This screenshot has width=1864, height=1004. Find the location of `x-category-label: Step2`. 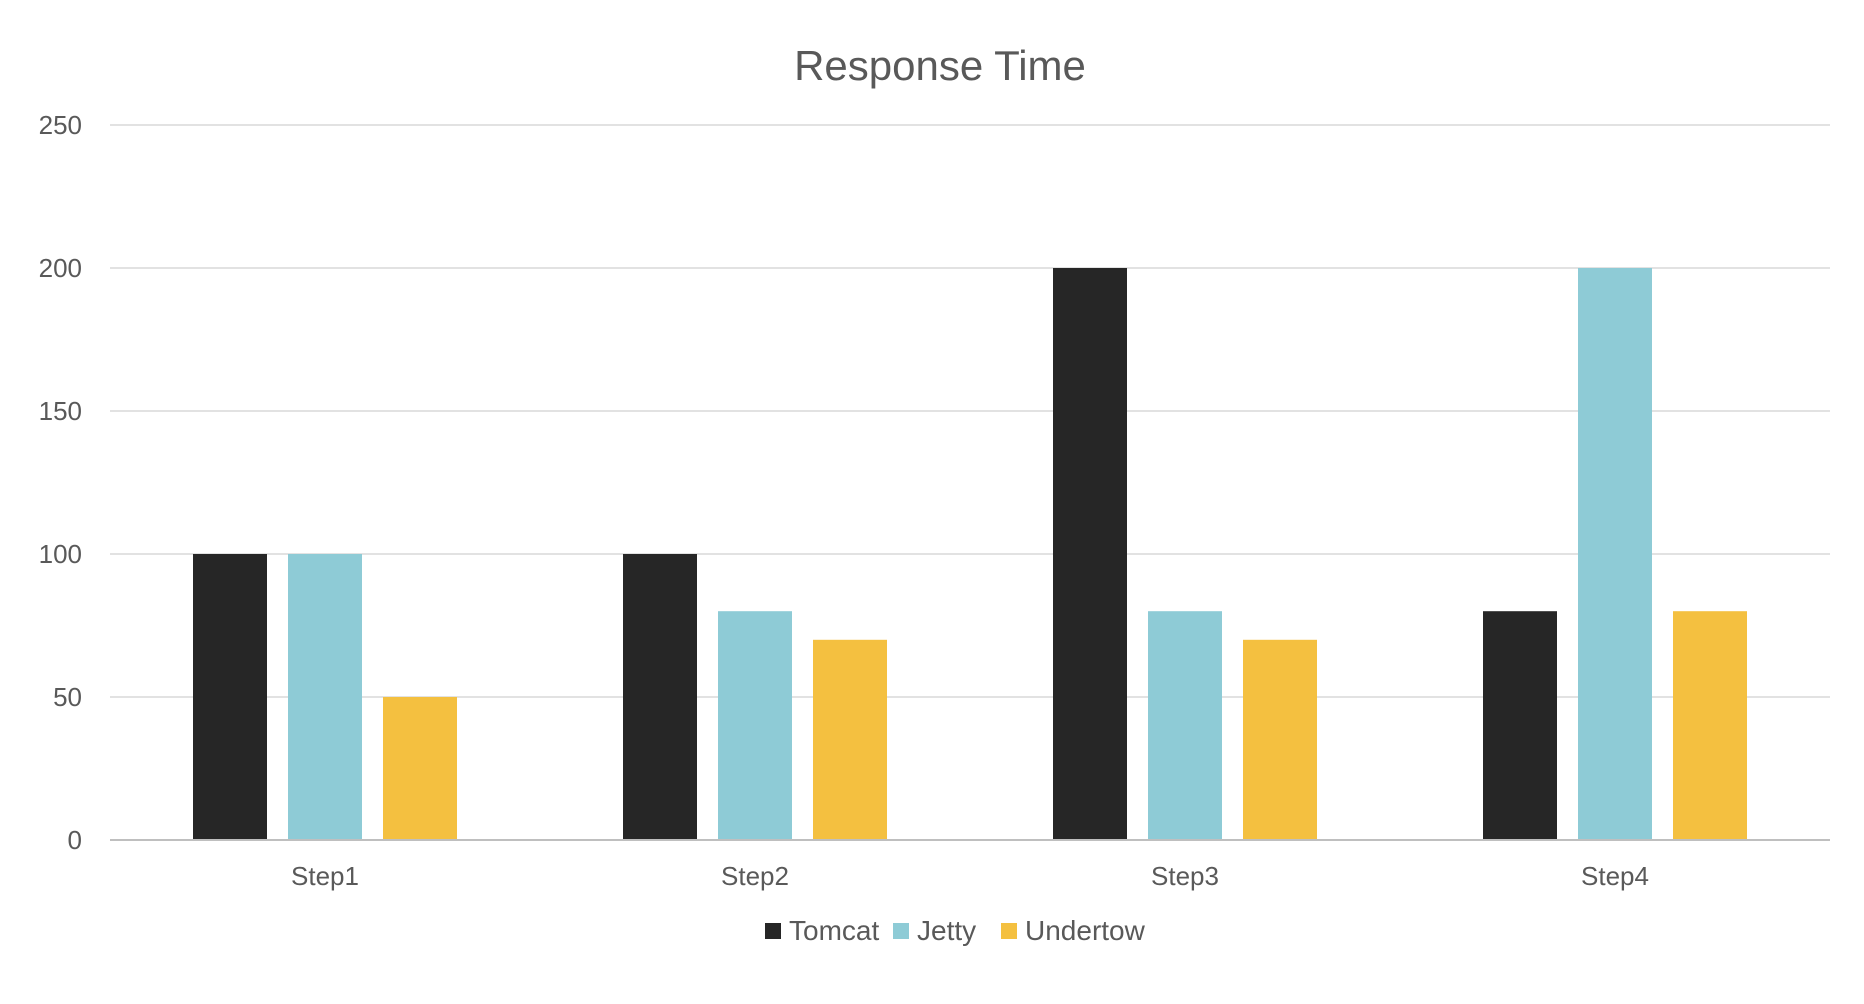

x-category-label: Step2 is located at coordinates (755, 876).